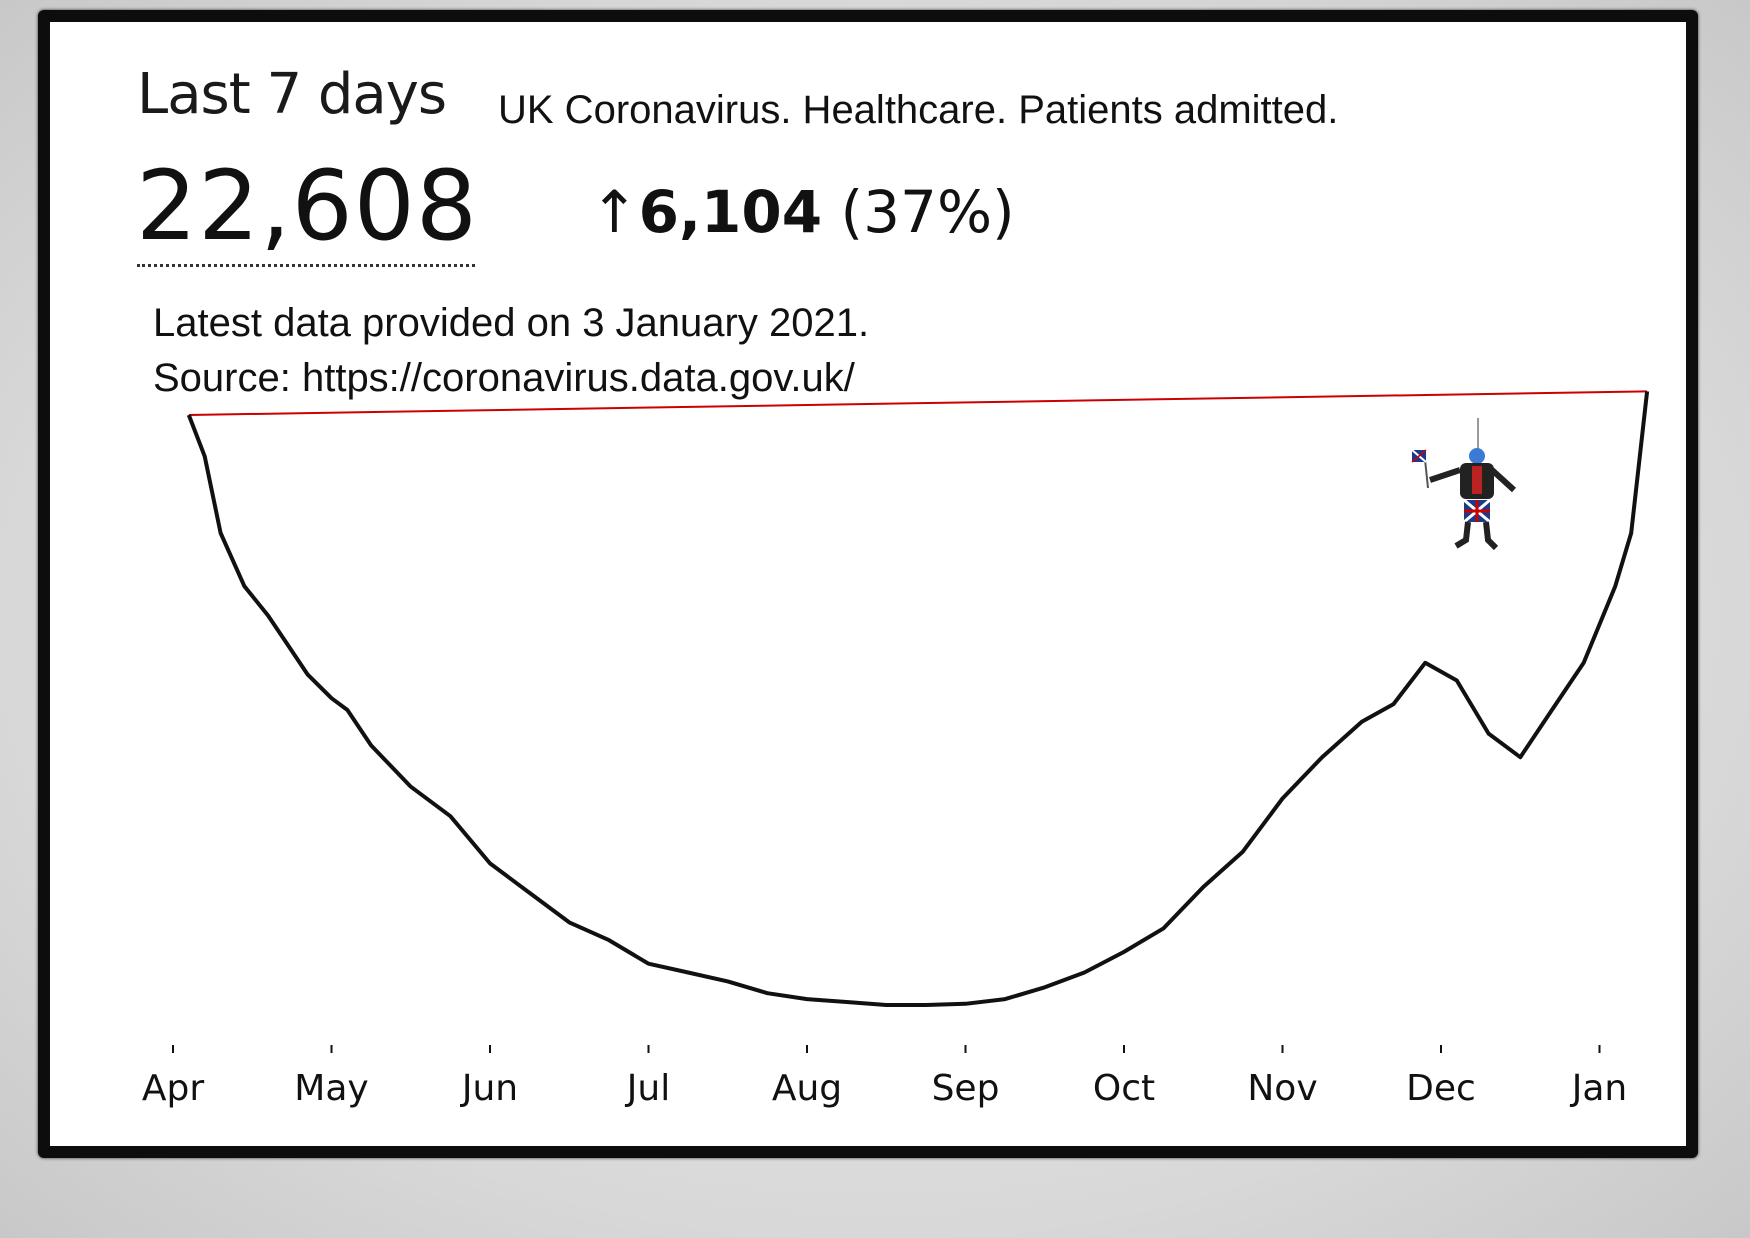  What do you see at coordinates (1124, 1088) in the screenshot?
I see `x-tick-label: Oct` at bounding box center [1124, 1088].